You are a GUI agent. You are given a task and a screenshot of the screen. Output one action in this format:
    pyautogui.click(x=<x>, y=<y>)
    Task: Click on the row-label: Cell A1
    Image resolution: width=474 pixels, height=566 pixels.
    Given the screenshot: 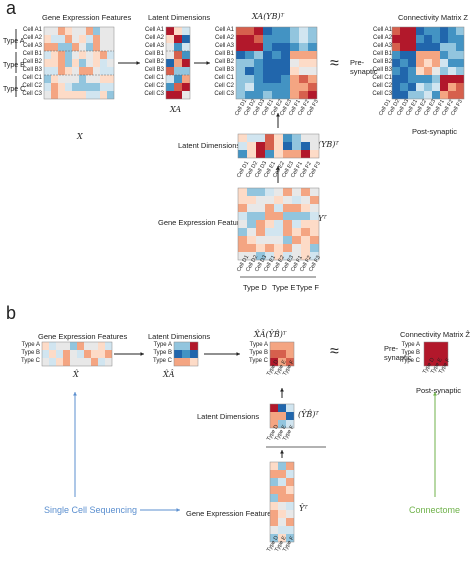 What is the action you would take?
    pyautogui.click(x=154, y=30)
    